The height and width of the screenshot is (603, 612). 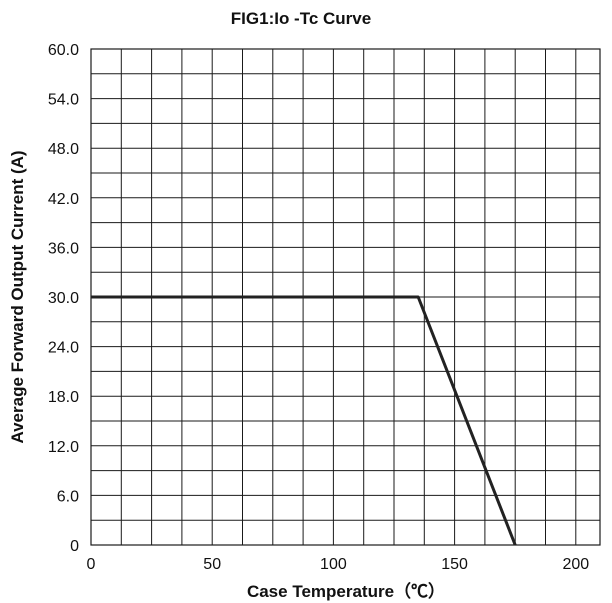 What do you see at coordinates (63, 447) in the screenshot?
I see `y-tick-label: 12.0` at bounding box center [63, 447].